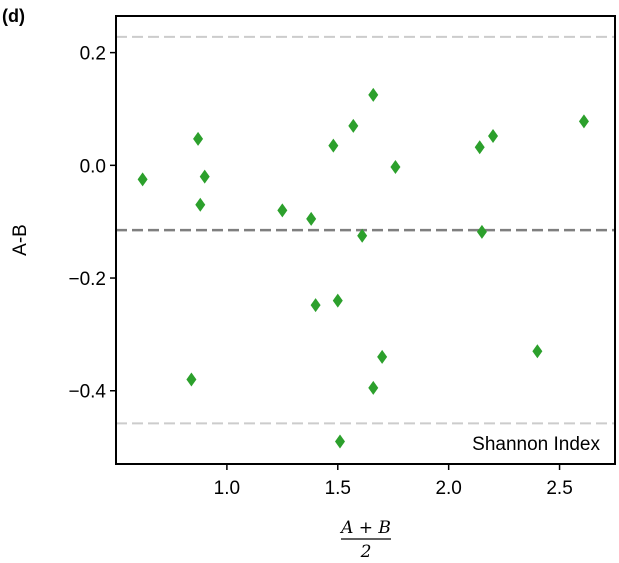 This screenshot has width=619, height=563. What do you see at coordinates (93, 54) in the screenshot?
I see `y-tick-label: 0.2` at bounding box center [93, 54].